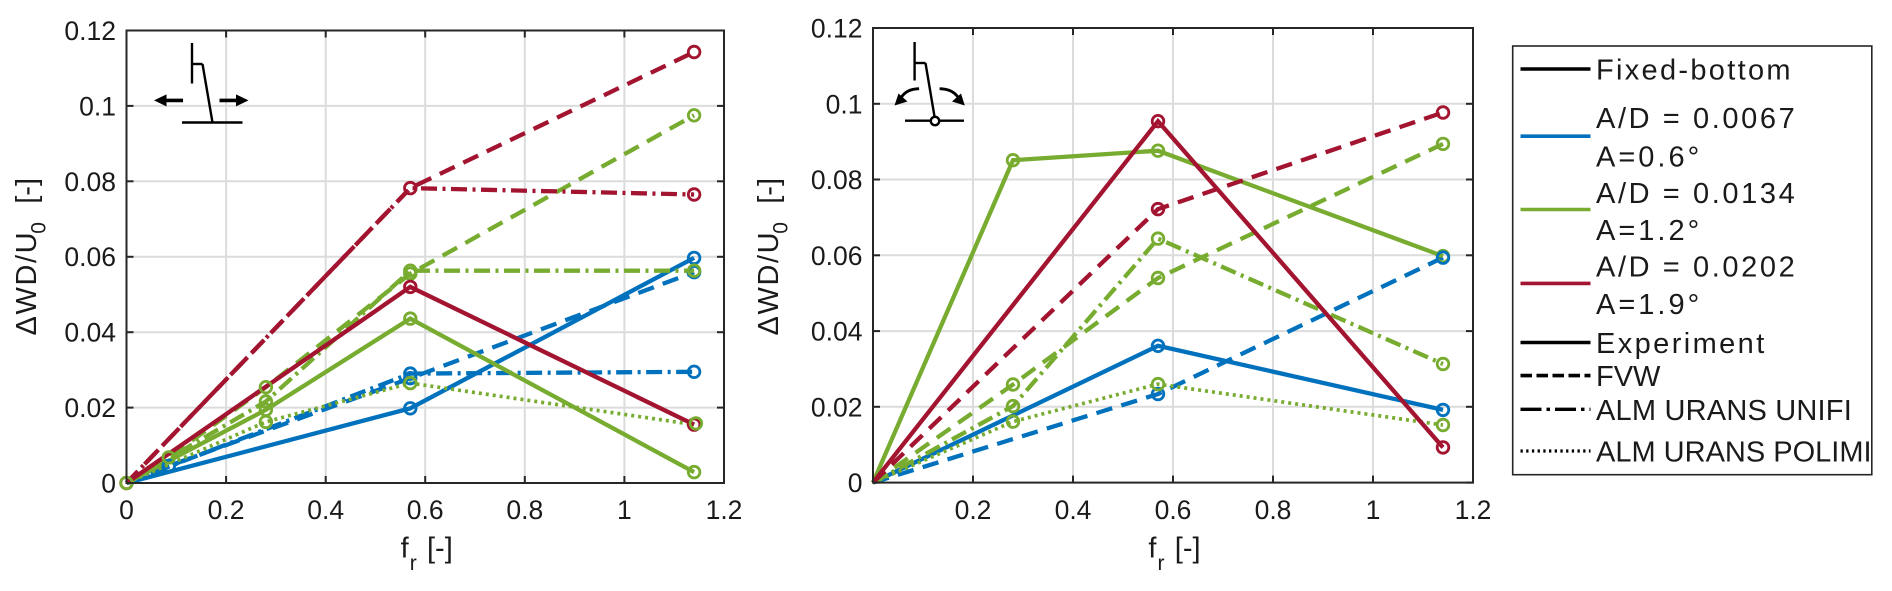  I want to click on svg-text: A=0.6°, so click(1649, 157).